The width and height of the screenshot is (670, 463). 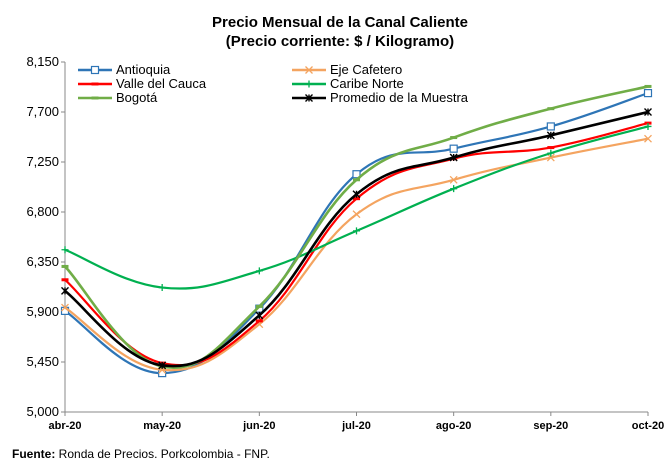 What do you see at coordinates (42, 261) in the screenshot?
I see `y-tick-label: 6,350` at bounding box center [42, 261].